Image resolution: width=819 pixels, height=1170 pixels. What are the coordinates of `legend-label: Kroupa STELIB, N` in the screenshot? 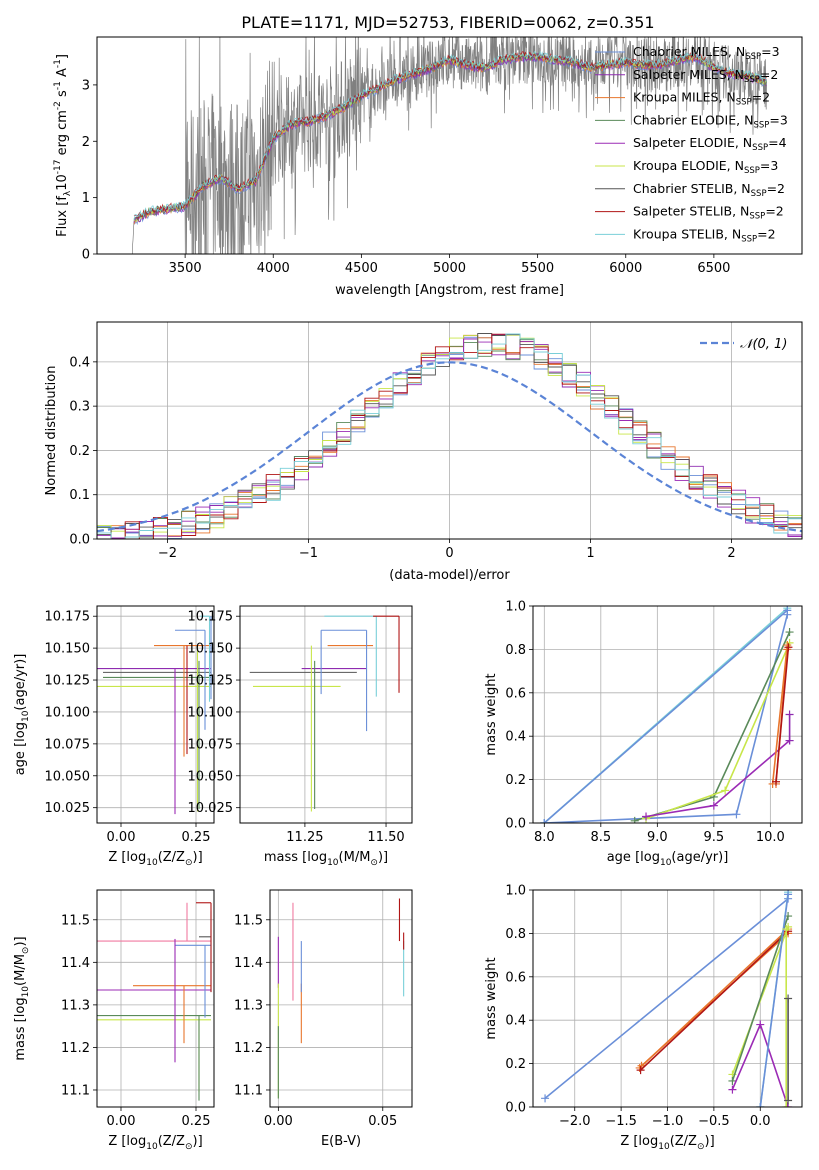 It's located at (687, 233).